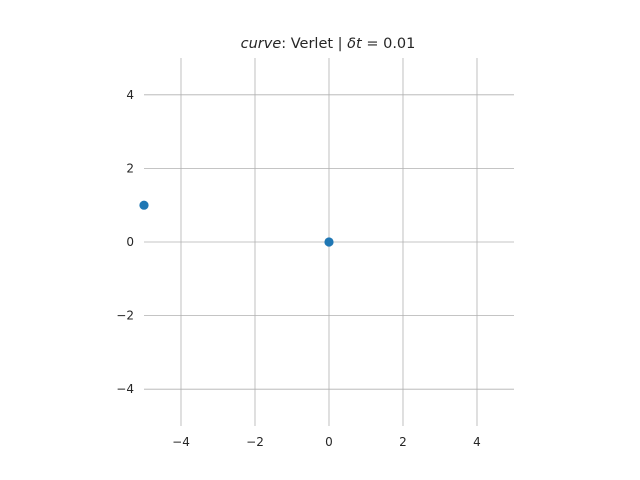  I want to click on x-tick-label: 4, so click(477, 442).